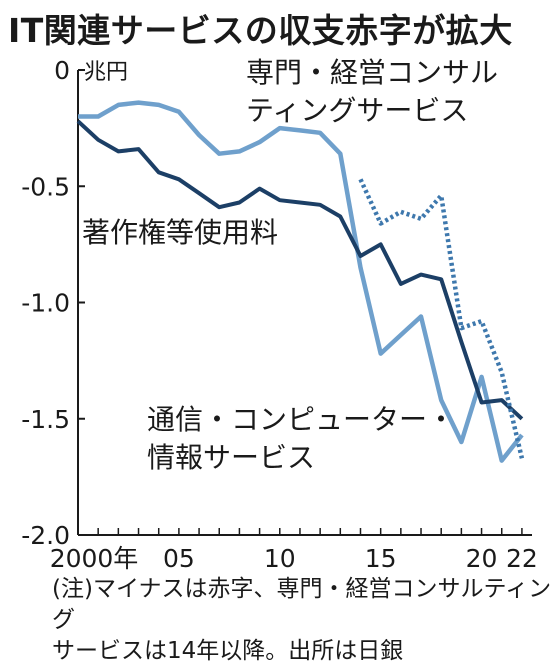 The height and width of the screenshot is (667, 558). What do you see at coordinates (372, 72) in the screenshot?
I see `consulting-label-line1: 専門・経営コンサル` at bounding box center [372, 72].